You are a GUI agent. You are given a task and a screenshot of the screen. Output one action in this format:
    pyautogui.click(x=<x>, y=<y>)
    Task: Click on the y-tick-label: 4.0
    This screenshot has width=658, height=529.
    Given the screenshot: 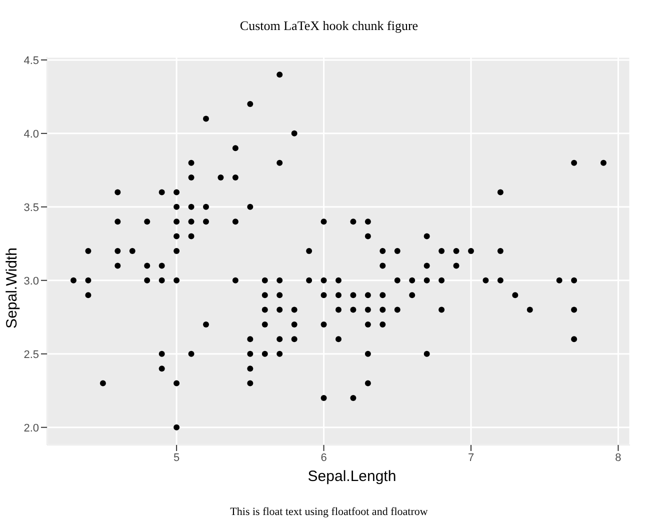 What is the action you would take?
    pyautogui.click(x=31, y=134)
    